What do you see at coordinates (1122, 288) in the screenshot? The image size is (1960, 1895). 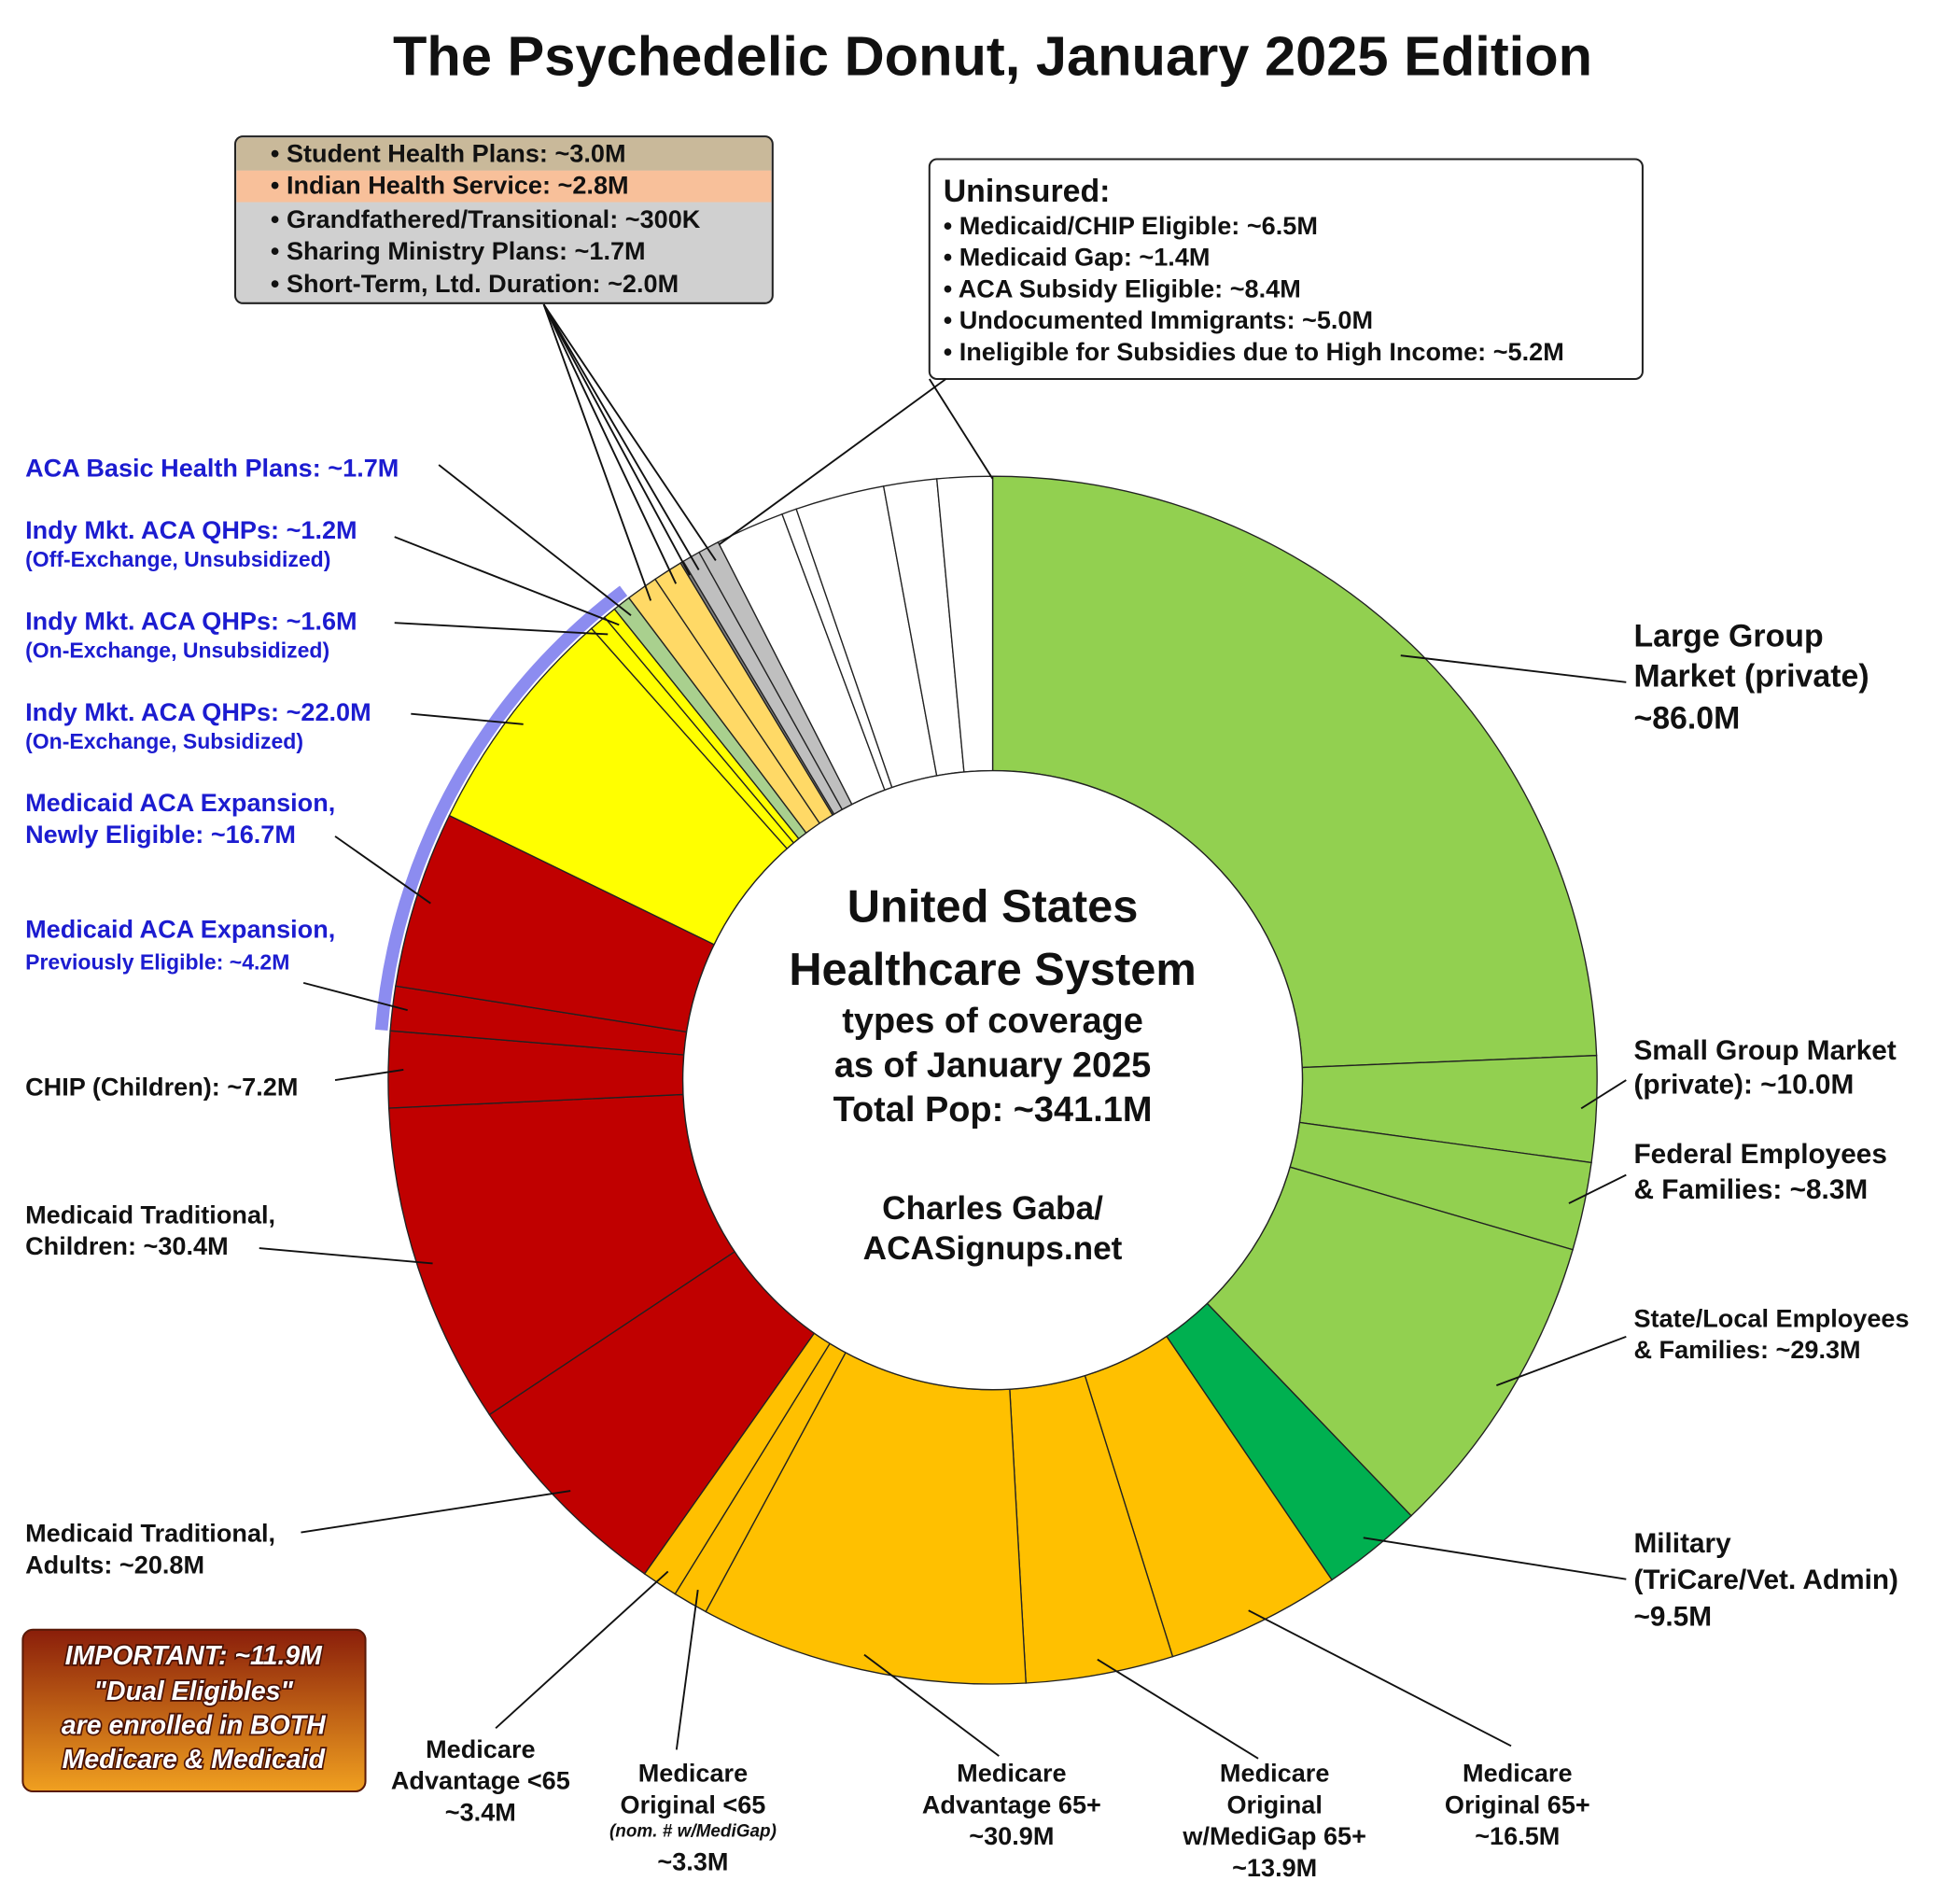 I see `legend-item: • ACA Subsidy Eligible: ~8.4M` at bounding box center [1122, 288].